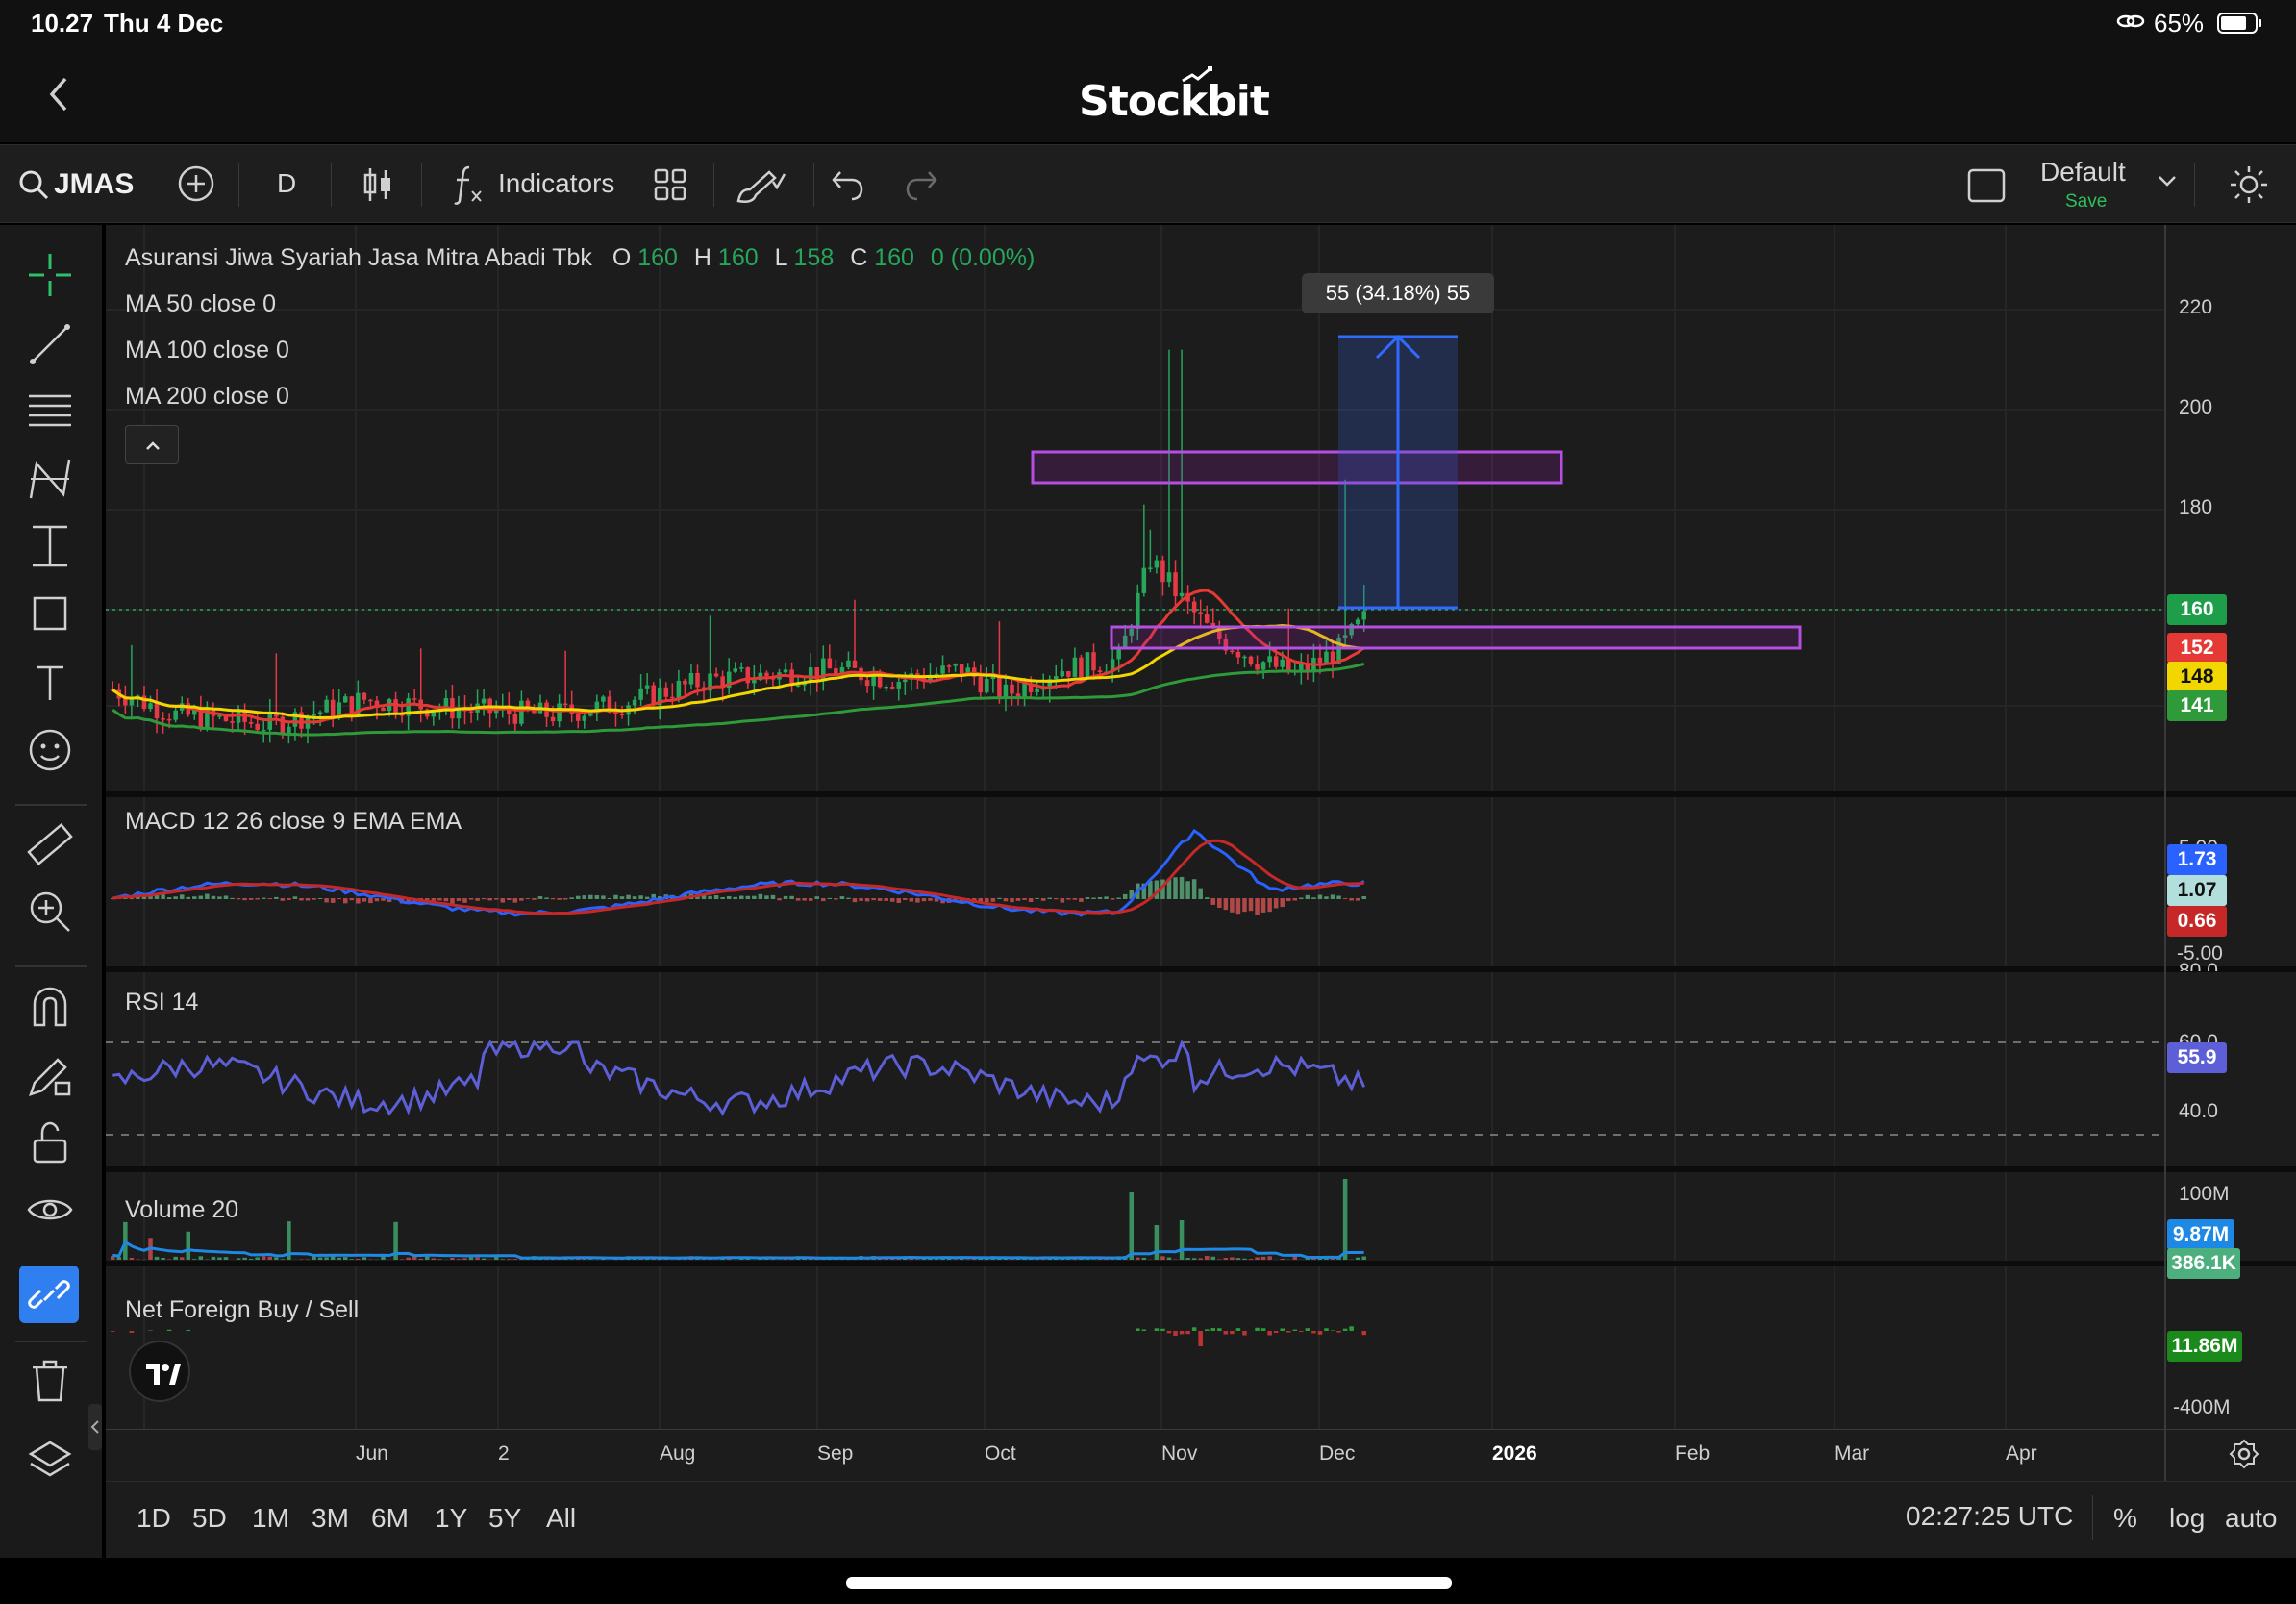 The width and height of the screenshot is (2296, 1604). What do you see at coordinates (94, 184) in the screenshot?
I see `symbol-search: JMAS` at bounding box center [94, 184].